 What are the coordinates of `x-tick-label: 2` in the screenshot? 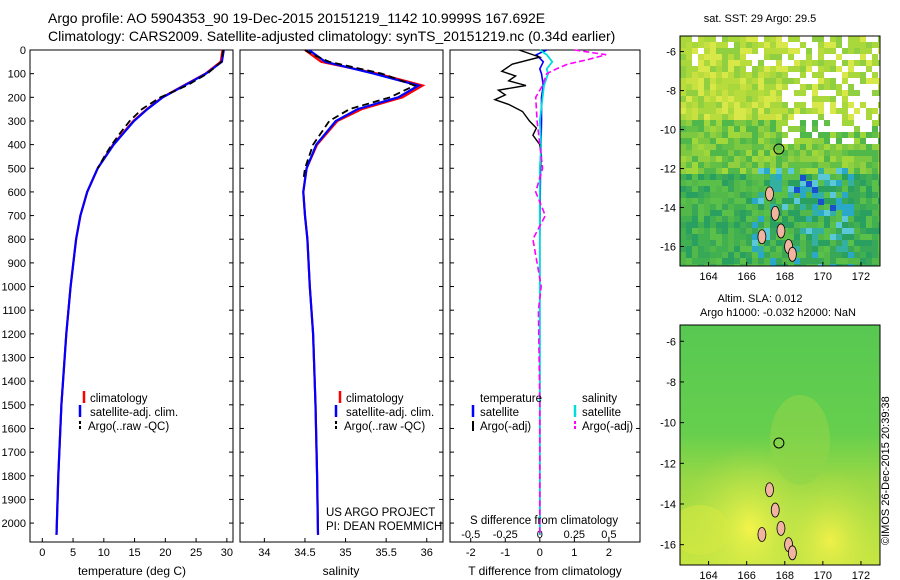 It's located at (609, 553).